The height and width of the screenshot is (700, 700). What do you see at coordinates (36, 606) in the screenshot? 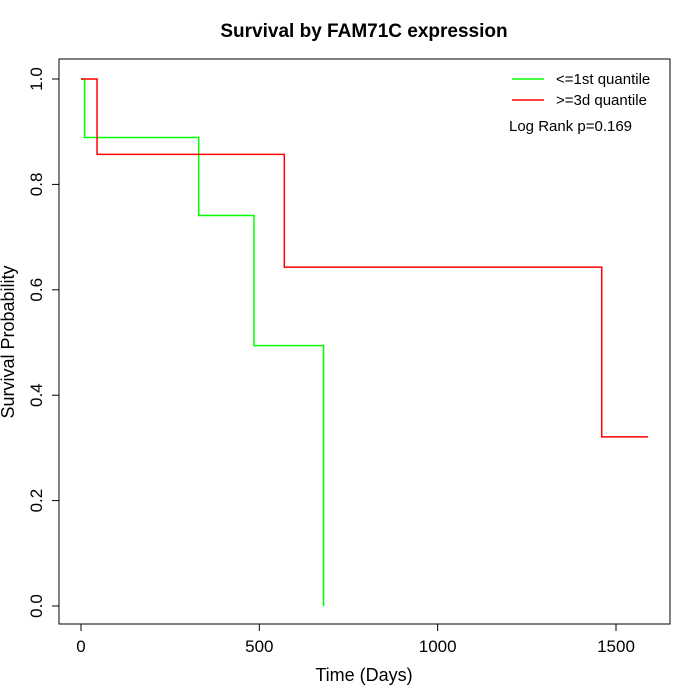
I see `y-tick-label: 0.0` at bounding box center [36, 606].